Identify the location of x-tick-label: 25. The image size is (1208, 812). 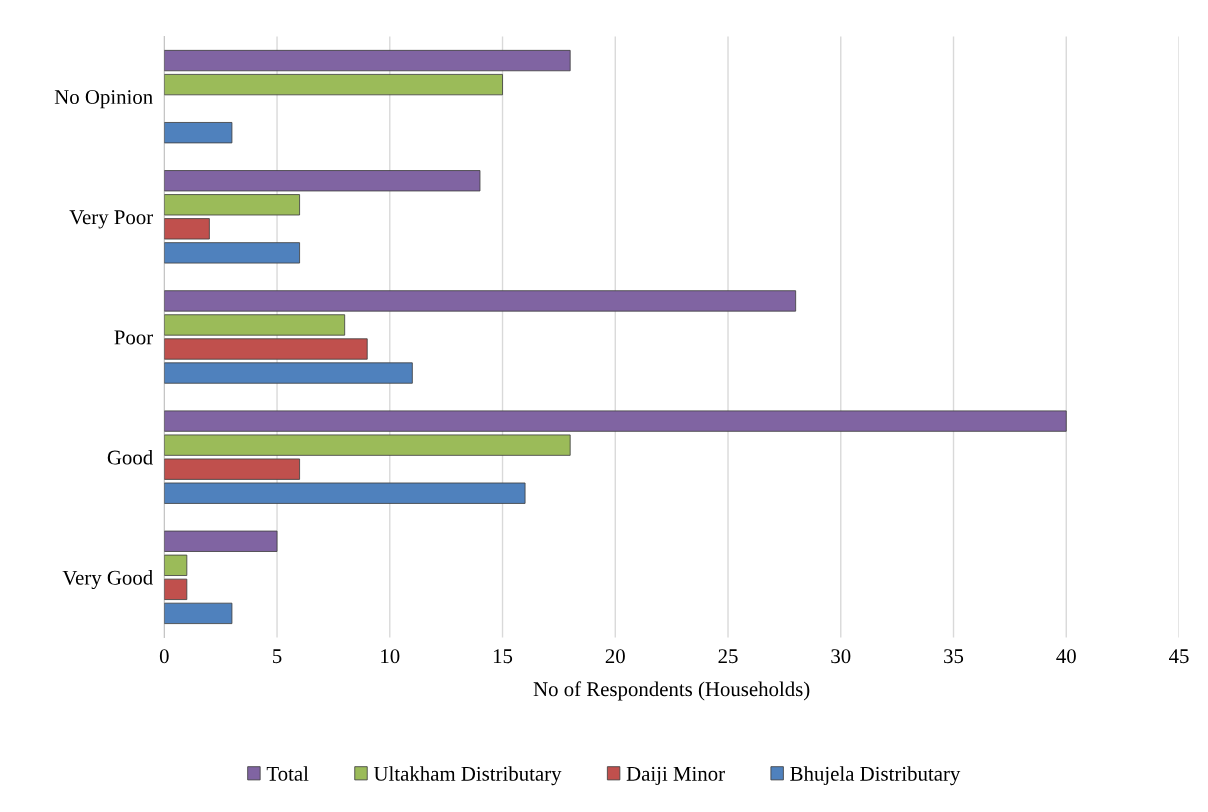
(728, 656).